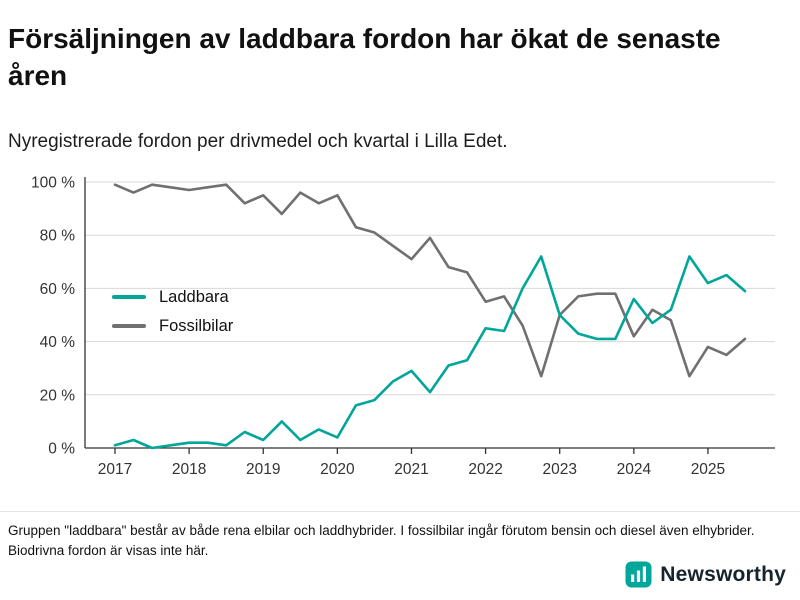  I want to click on legend-swatch-fossilbilar, so click(129, 326).